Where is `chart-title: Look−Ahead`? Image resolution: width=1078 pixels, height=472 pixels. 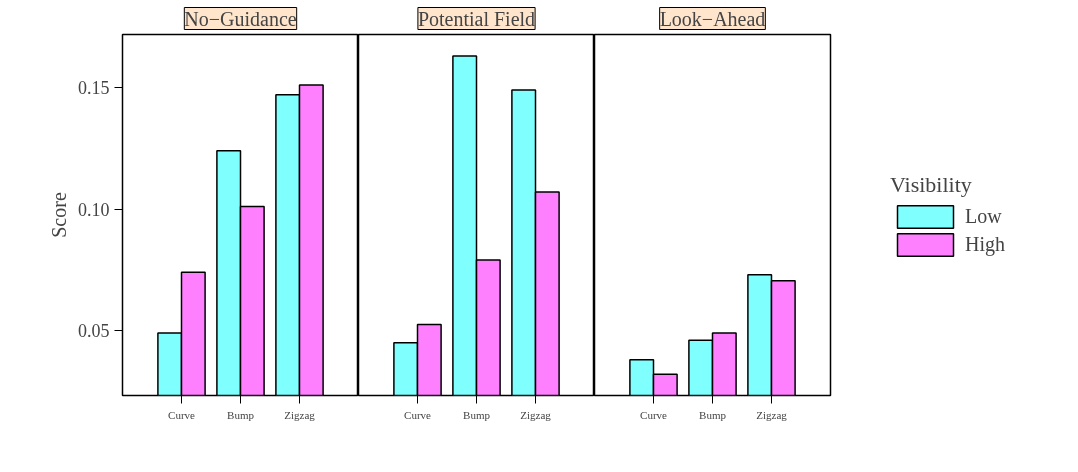
chart-title: Look−Ahead is located at coordinates (712, 18).